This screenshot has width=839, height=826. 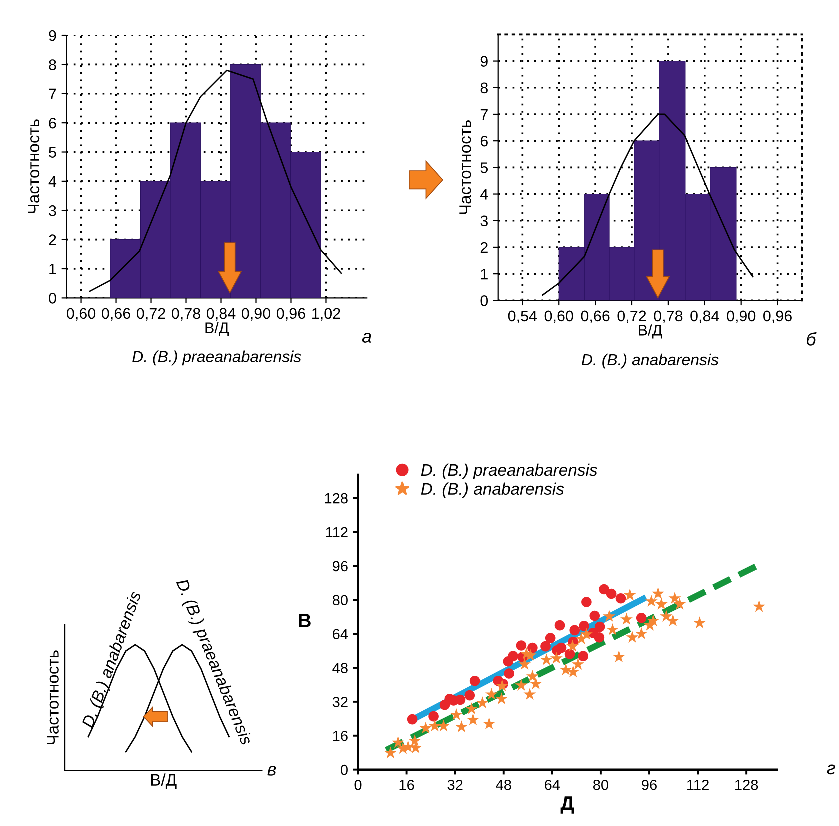 I want to click on x-tick-label: 1,02, so click(x=326, y=314).